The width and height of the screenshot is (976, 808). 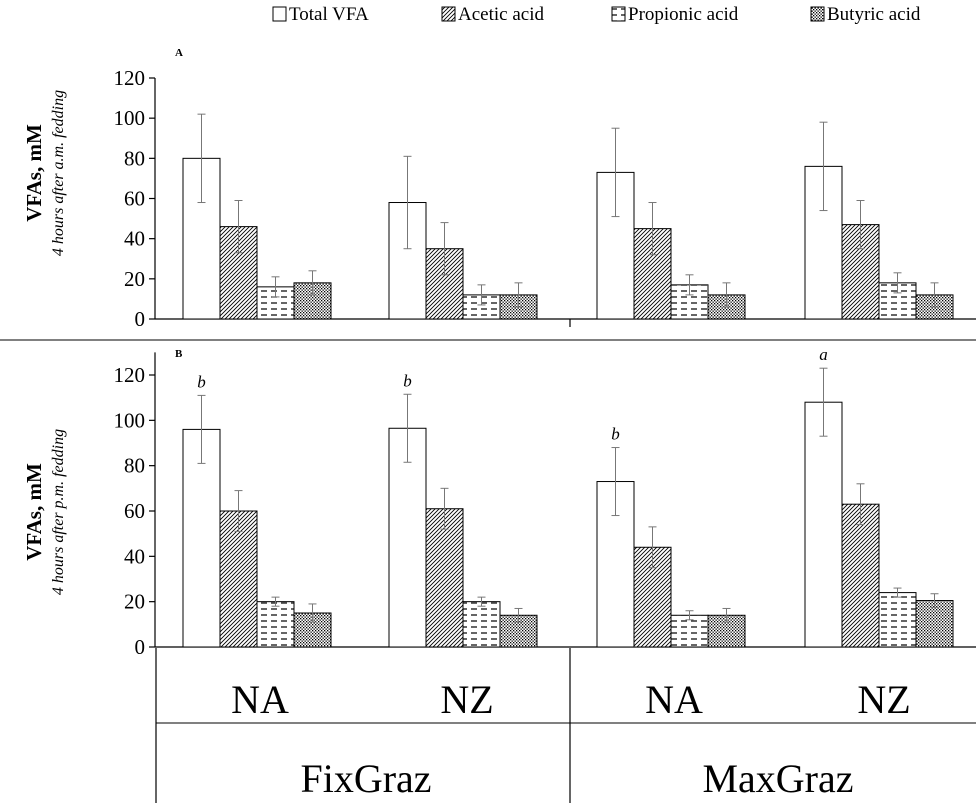 I want to click on legend-swatch-propionic-acid, so click(x=618, y=14).